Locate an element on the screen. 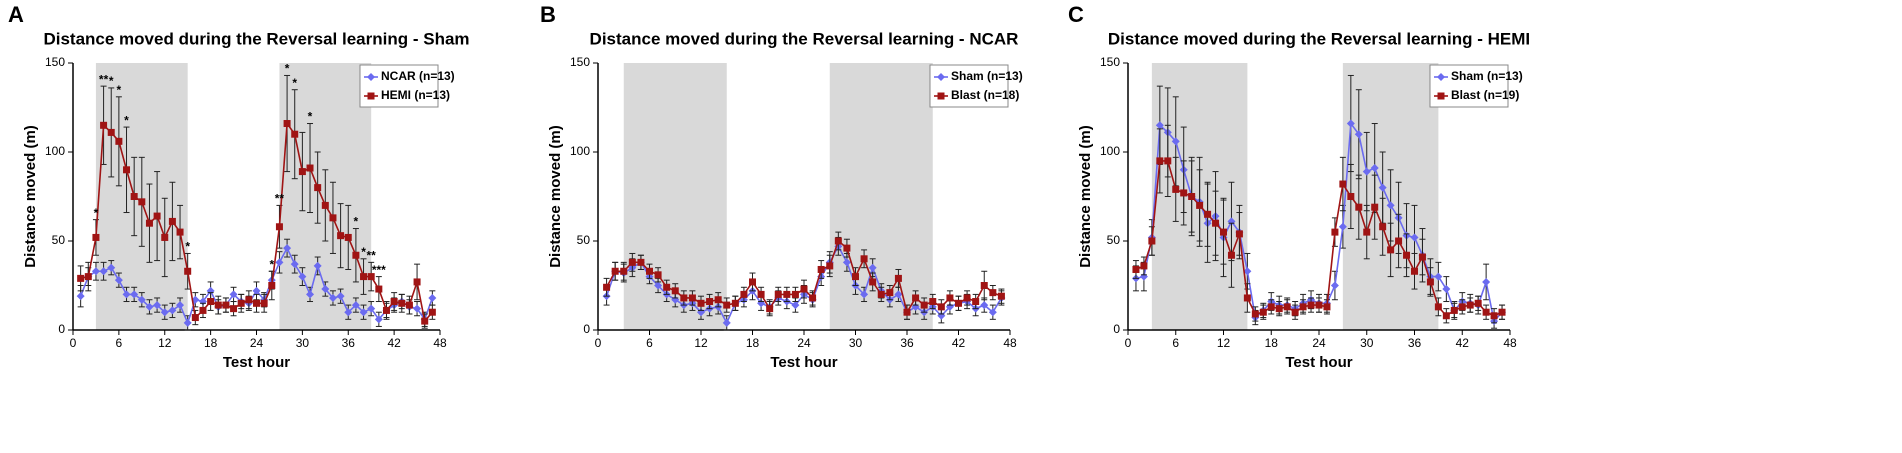 The width and height of the screenshot is (1902, 453). panel-label: B is located at coordinates (548, 14).